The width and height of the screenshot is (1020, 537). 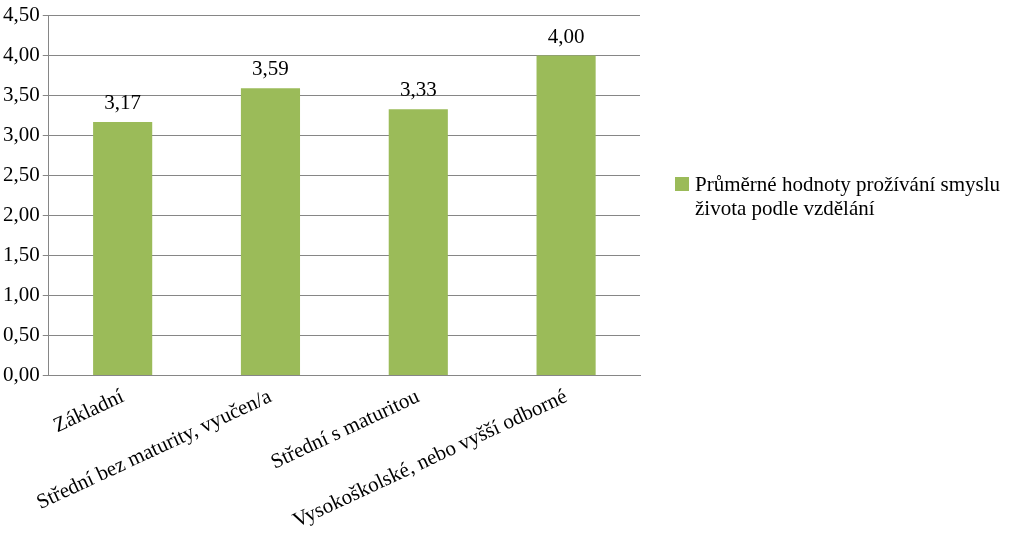 What do you see at coordinates (21, 373) in the screenshot?
I see `y-tick-label: 0,00` at bounding box center [21, 373].